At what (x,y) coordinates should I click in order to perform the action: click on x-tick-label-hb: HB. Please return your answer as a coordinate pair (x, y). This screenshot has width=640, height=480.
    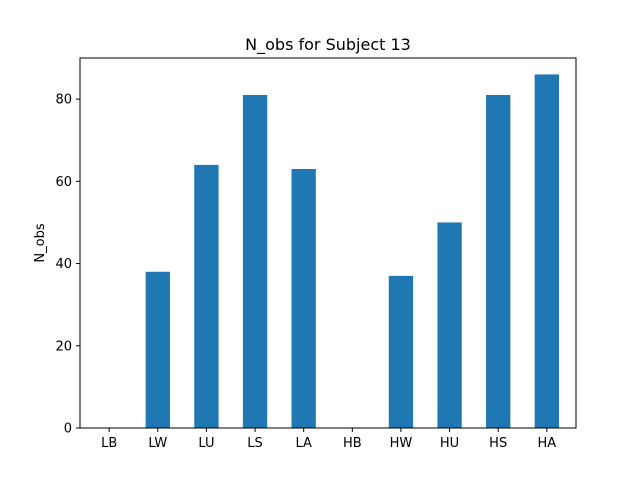
    Looking at the image, I should click on (352, 443).